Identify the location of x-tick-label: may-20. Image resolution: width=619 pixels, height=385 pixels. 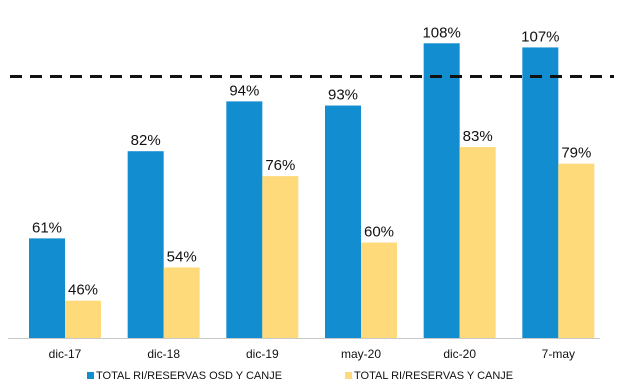
(361, 354).